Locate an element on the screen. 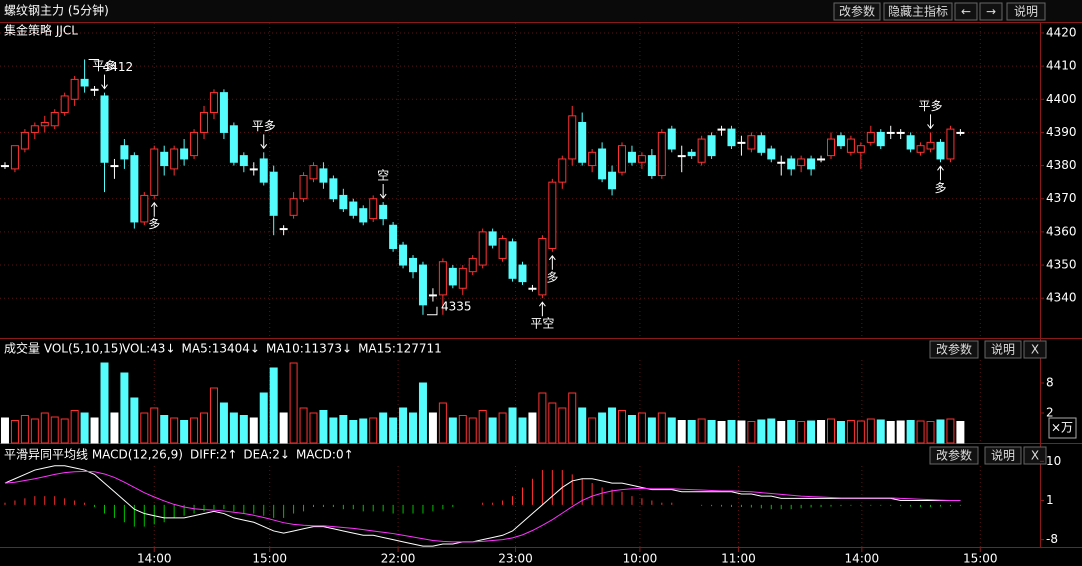 The height and width of the screenshot is (566, 1082). extreme-marker is located at coordinates (432, 311).